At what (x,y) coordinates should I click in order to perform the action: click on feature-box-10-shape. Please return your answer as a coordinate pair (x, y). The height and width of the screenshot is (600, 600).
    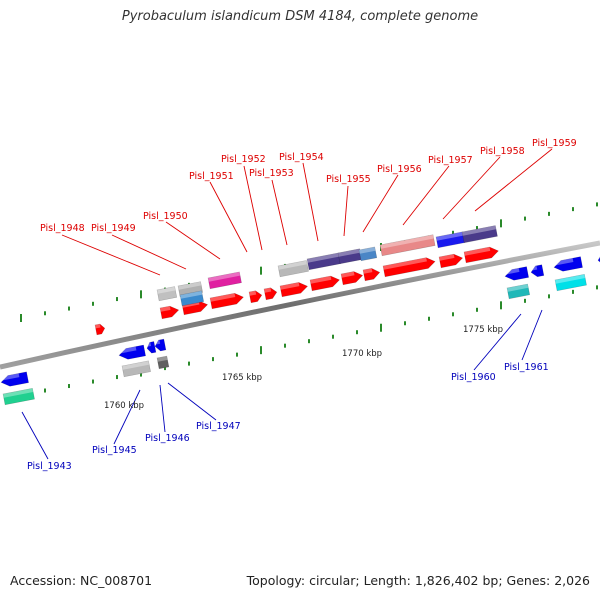
    Looking at the image, I should click on (479, 234).